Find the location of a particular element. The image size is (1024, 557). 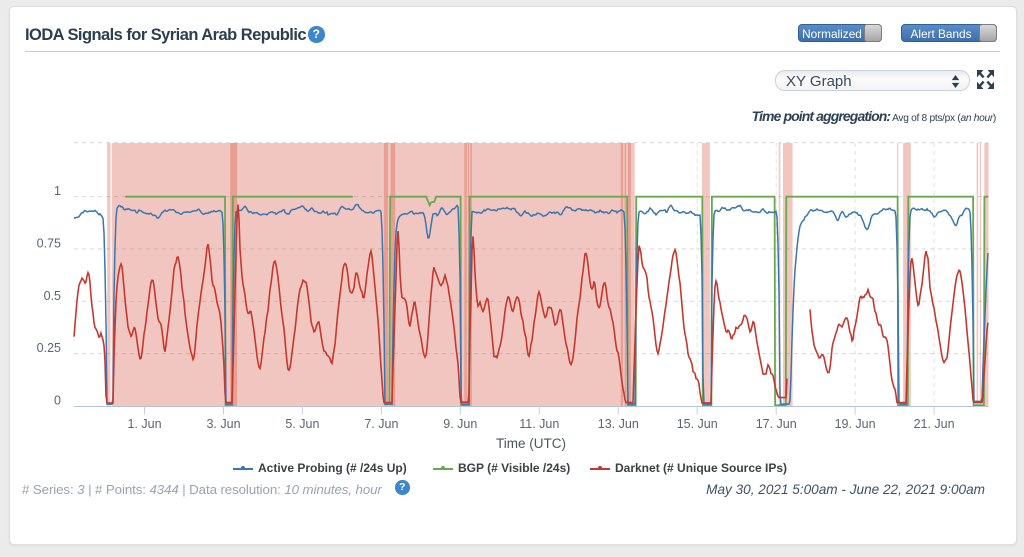

svg-text: 0 is located at coordinates (57, 401).